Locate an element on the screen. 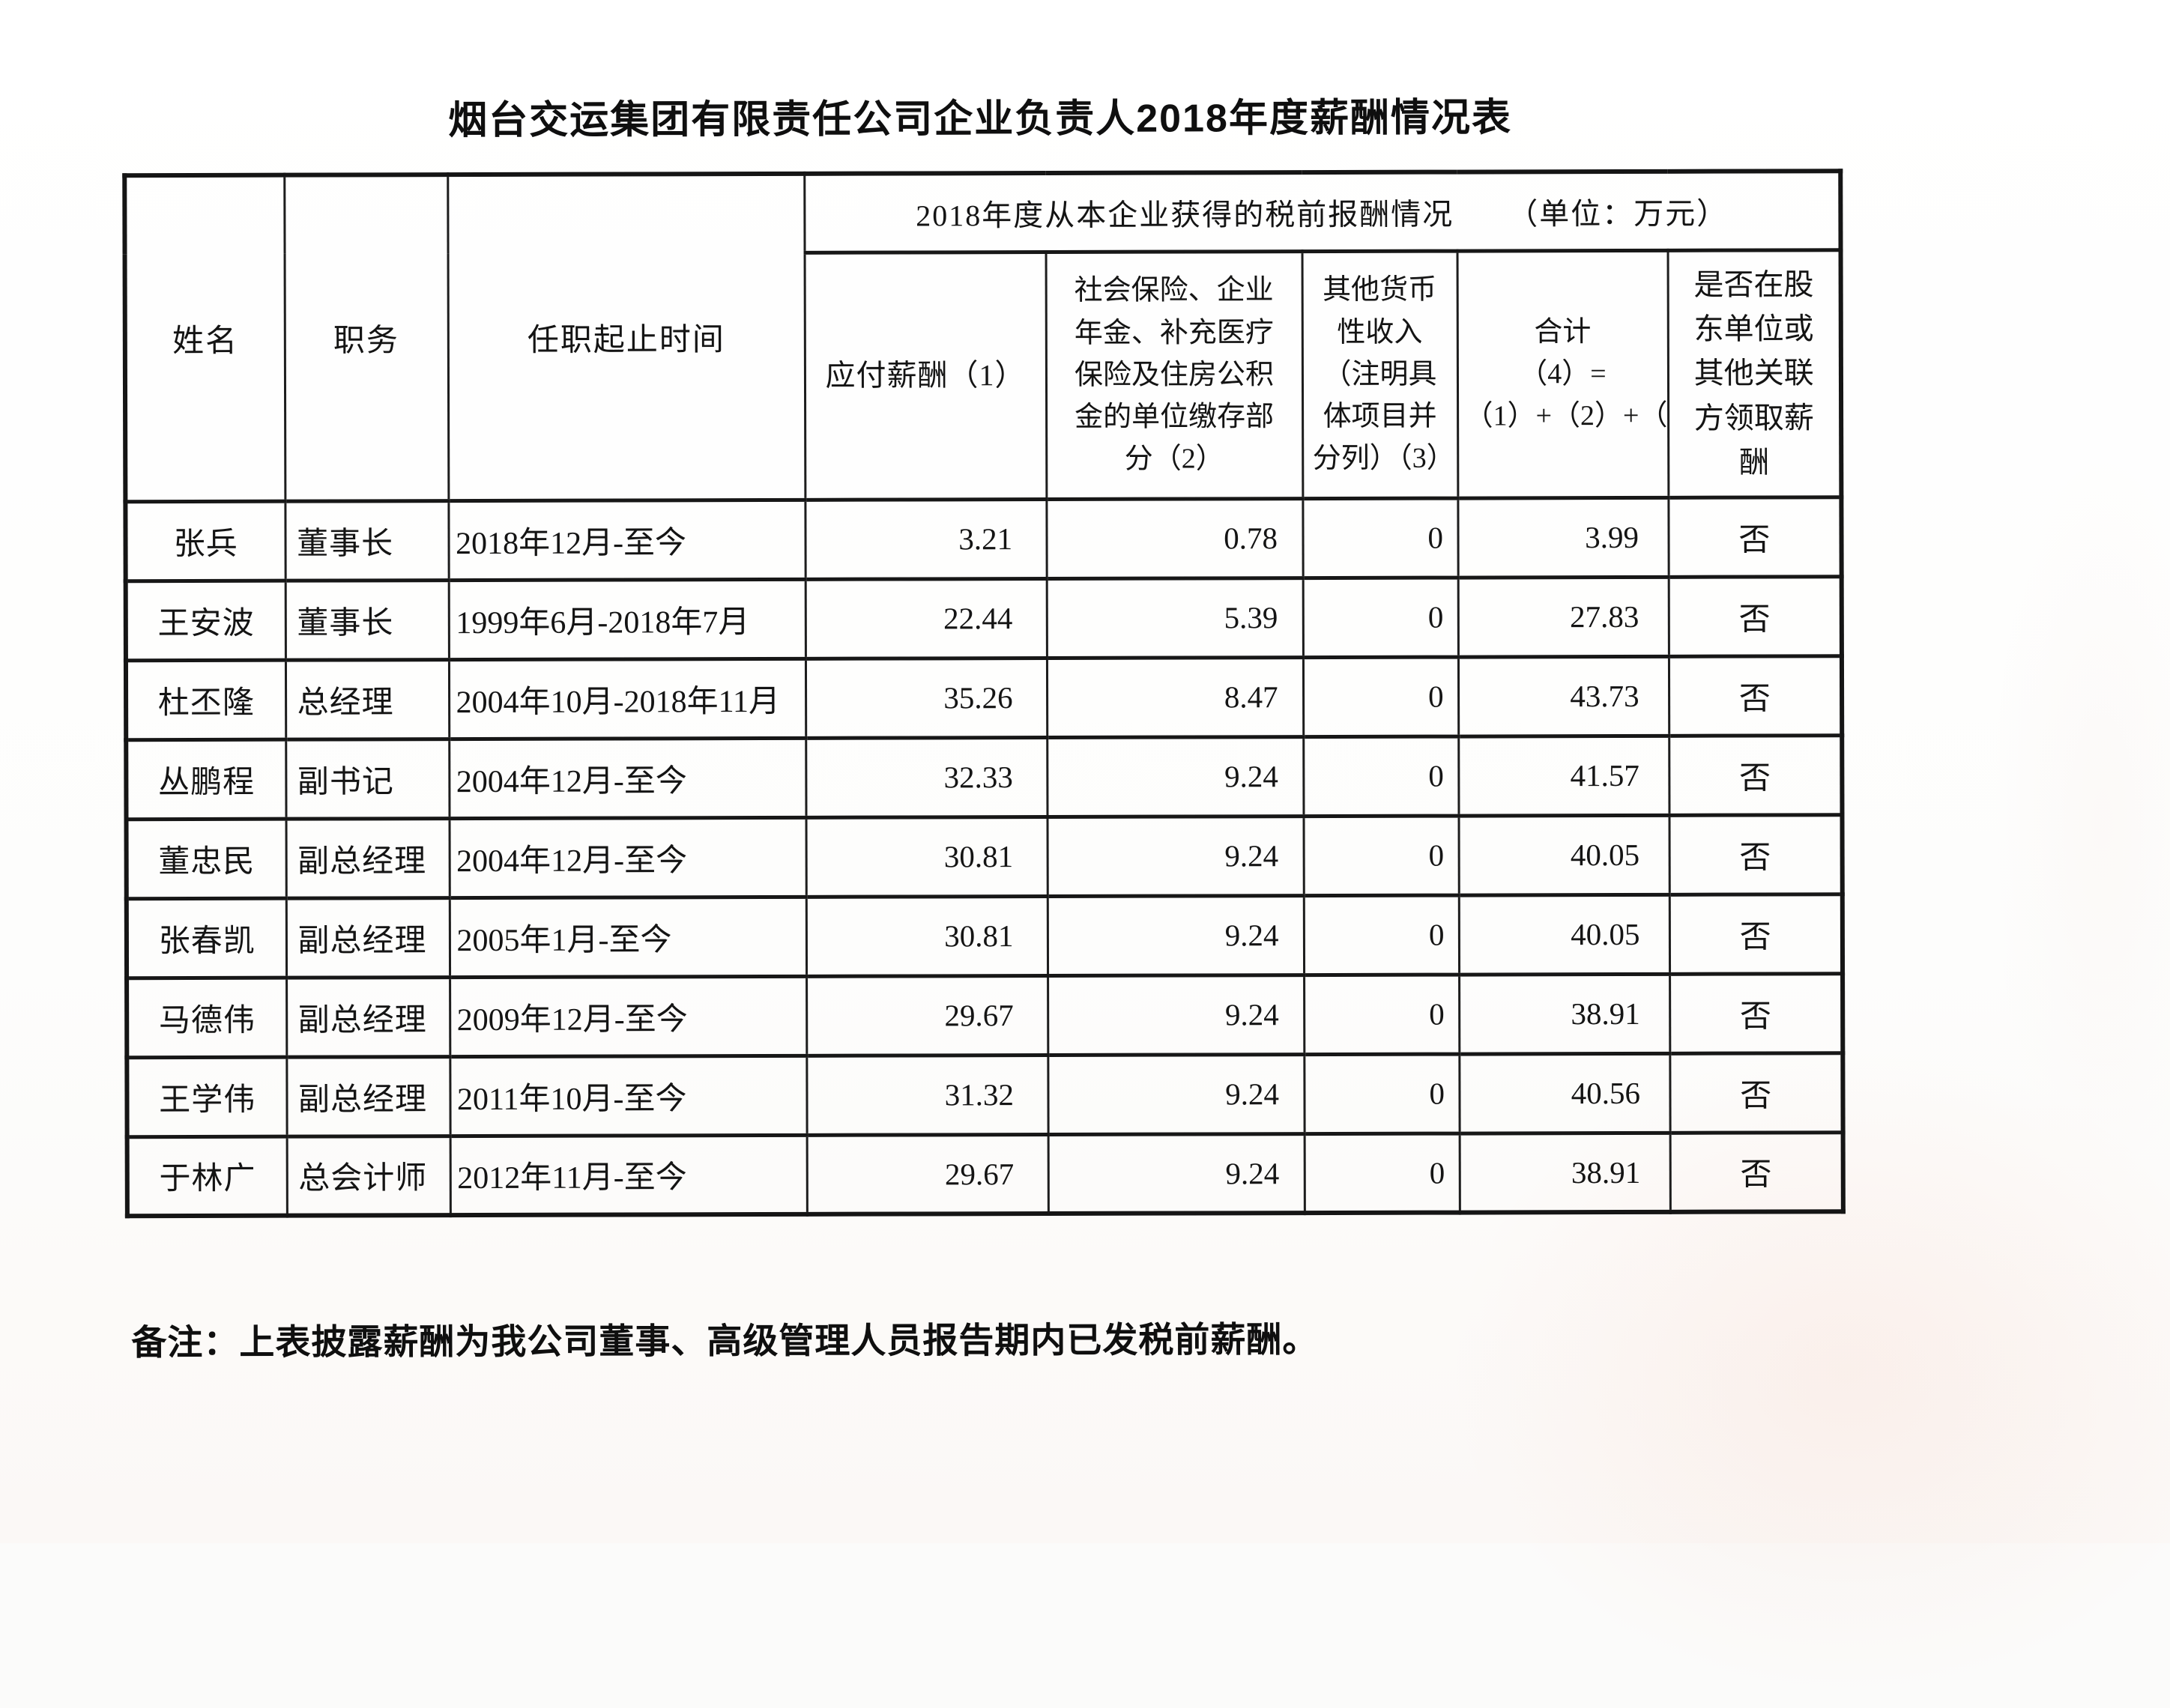 The height and width of the screenshot is (1708, 2170). column-header-payable-salary: 应付薪酬（1） is located at coordinates (926, 376).